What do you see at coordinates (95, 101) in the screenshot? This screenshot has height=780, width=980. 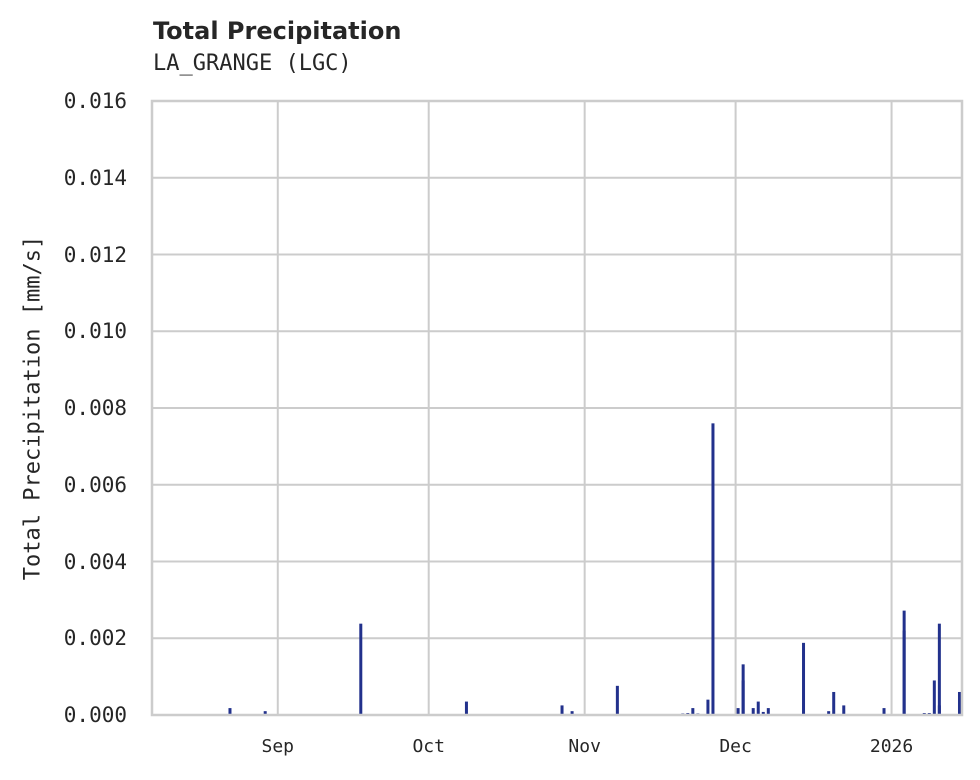 I see `y-tick-label: 0.016` at bounding box center [95, 101].